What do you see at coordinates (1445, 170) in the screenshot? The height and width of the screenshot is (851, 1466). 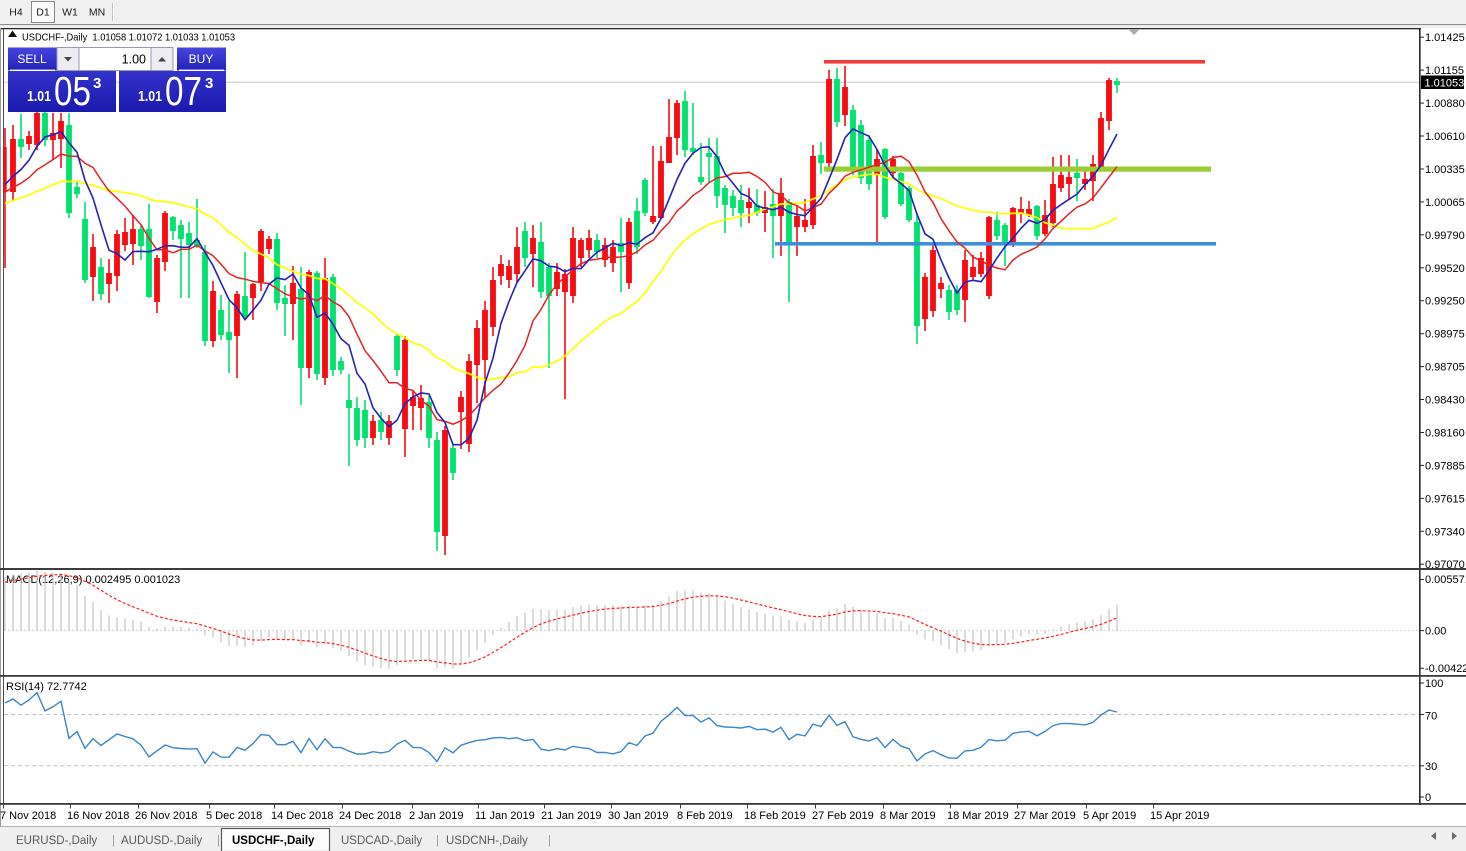 I see `svg-text: 1.00335` at bounding box center [1445, 170].